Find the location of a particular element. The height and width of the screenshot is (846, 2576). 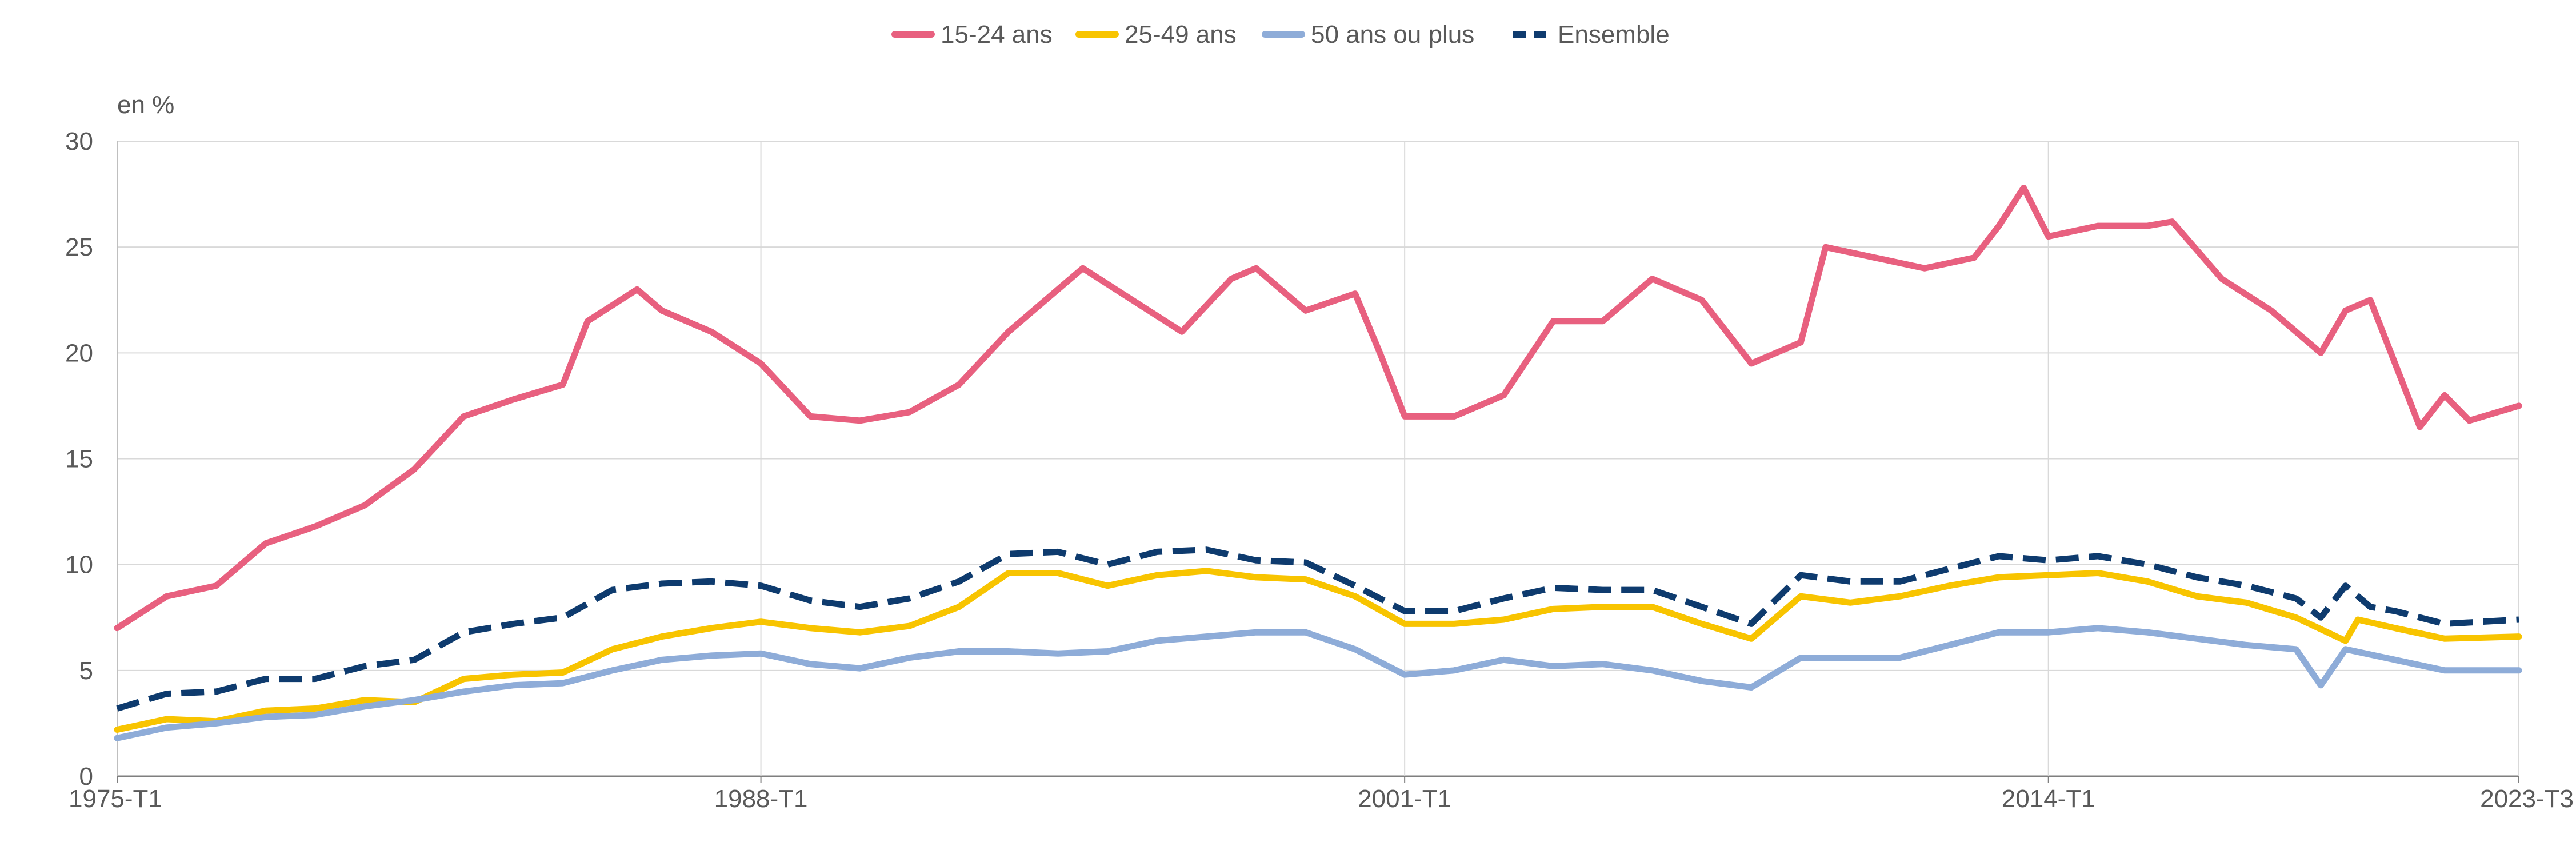

x-tick-label: 2014-T1 is located at coordinates (2048, 799).